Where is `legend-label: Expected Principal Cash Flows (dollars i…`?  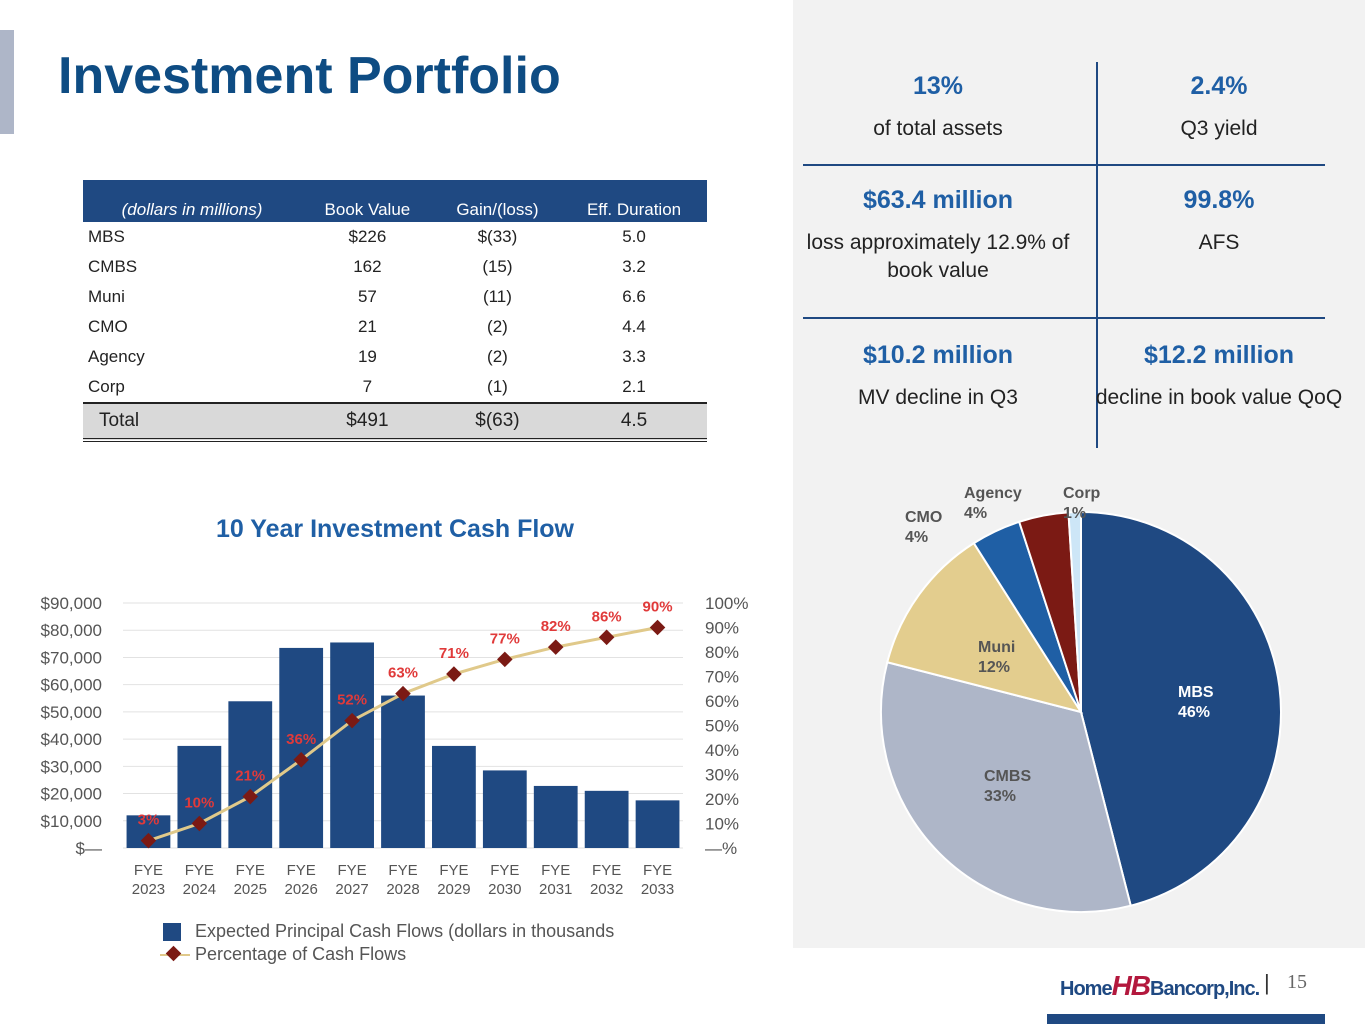
legend-label: Expected Principal Cash Flows (dollars i… is located at coordinates (405, 931).